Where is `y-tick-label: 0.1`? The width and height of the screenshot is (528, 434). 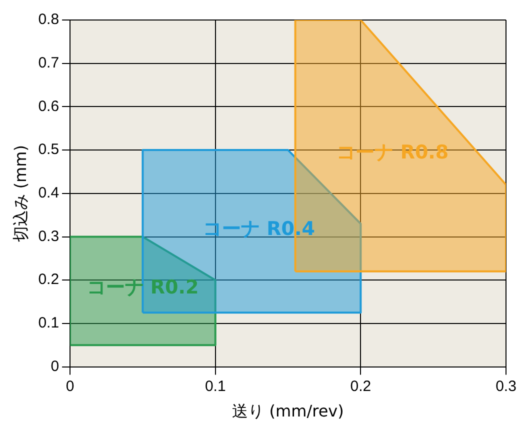 y-tick-label: 0.1 is located at coordinates (49, 323).